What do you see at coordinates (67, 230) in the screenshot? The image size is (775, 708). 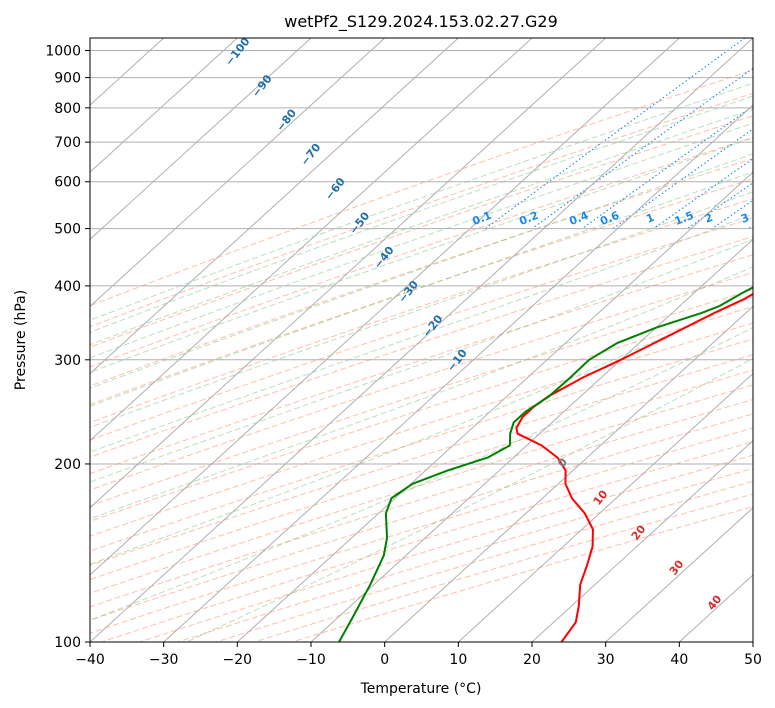 I see `y-tick-label: 500` at bounding box center [67, 230].